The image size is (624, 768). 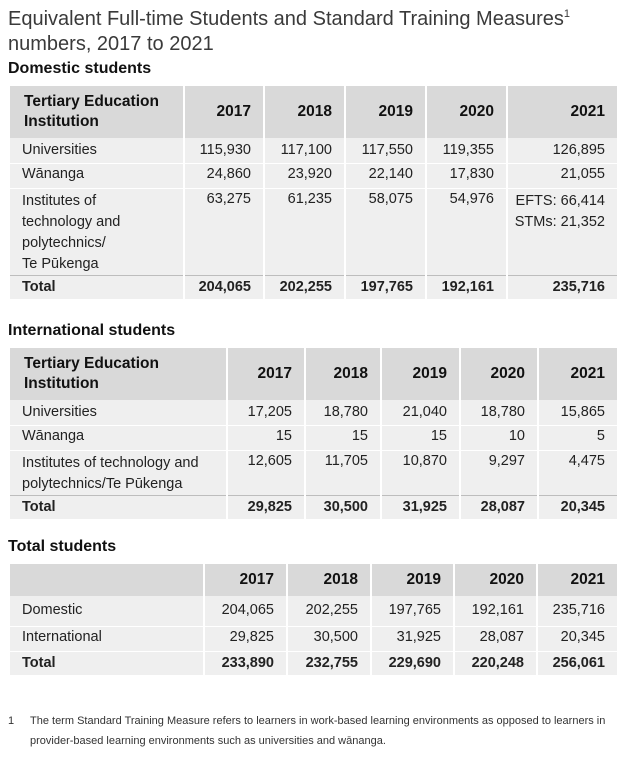 I want to click on total-value: 30,500, so click(x=343, y=506).